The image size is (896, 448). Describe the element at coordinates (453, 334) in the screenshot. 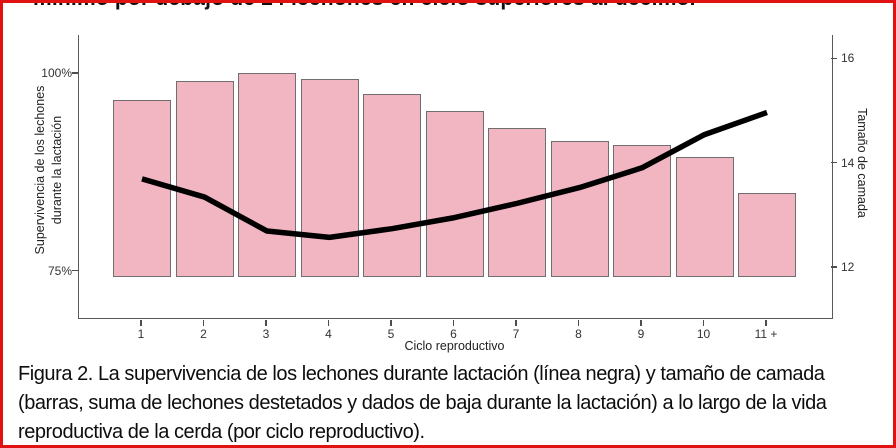

I see `x-axis-tick-label: 6` at that location.